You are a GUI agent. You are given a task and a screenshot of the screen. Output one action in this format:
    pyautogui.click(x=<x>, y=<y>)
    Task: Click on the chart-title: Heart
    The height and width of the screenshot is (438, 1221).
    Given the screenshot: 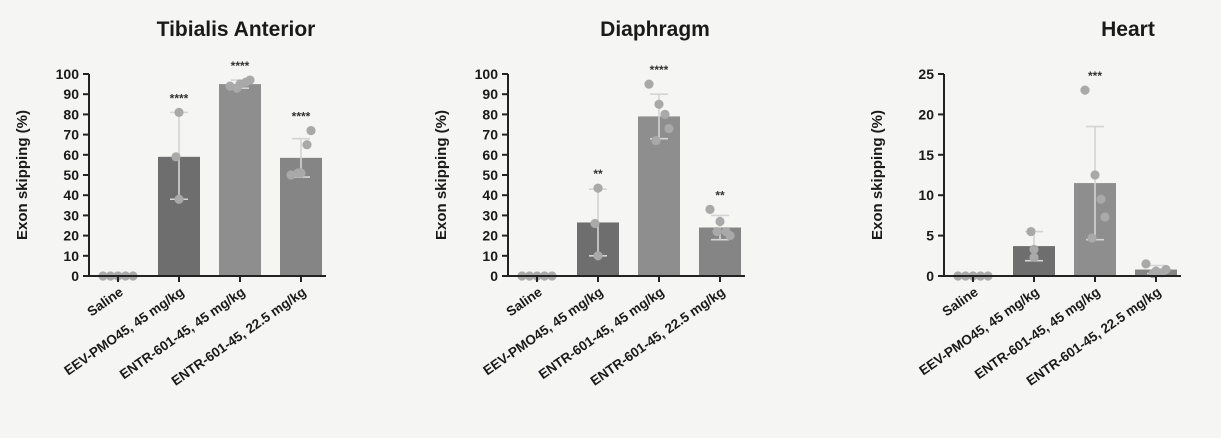 What is the action you would take?
    pyautogui.click(x=1128, y=29)
    